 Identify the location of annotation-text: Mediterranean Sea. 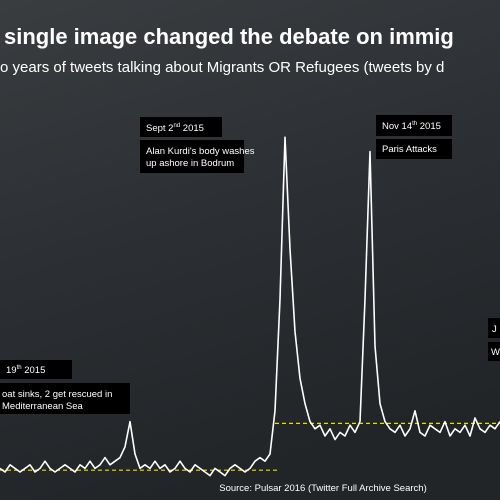
(43, 406).